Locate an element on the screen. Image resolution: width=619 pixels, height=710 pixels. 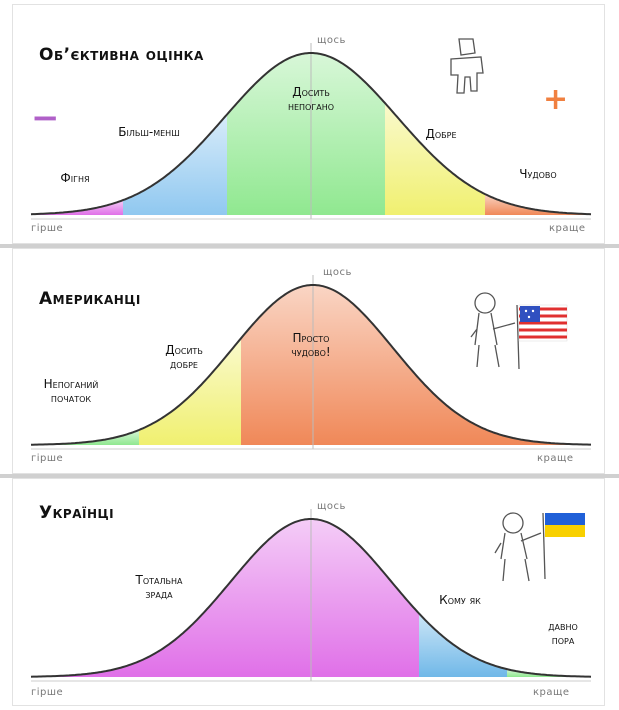
segment-label: Більш-менш is located at coordinates (149, 132).